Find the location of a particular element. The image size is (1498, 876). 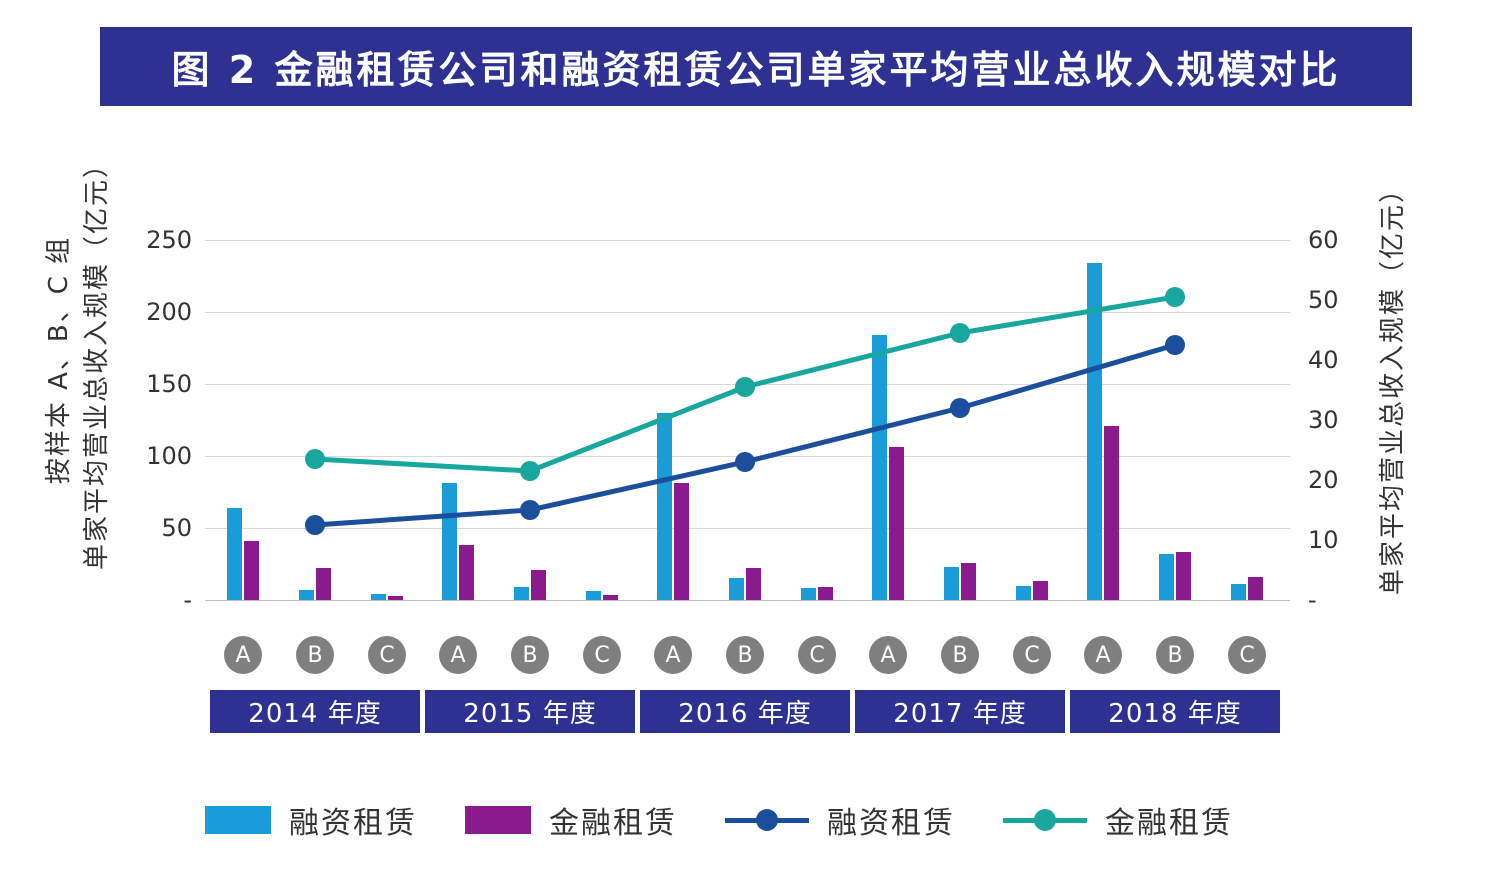

legend-item-bar-jinrong: 金融租赁 is located at coordinates (571, 820).